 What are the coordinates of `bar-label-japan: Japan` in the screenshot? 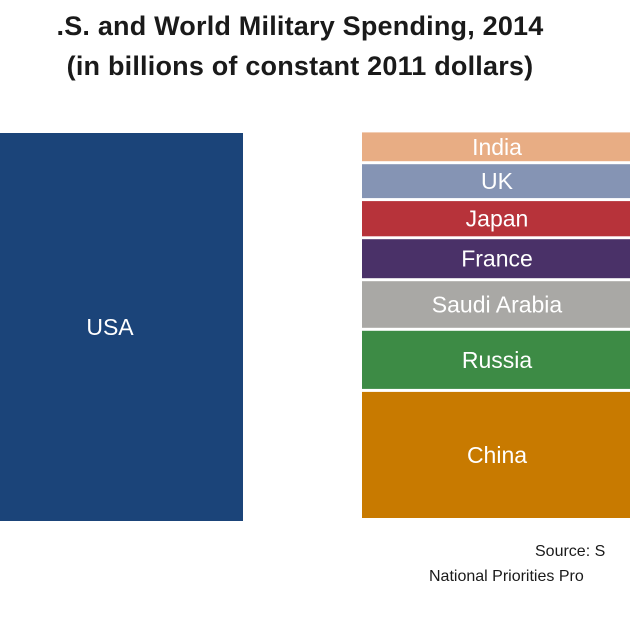 It's located at (497, 219).